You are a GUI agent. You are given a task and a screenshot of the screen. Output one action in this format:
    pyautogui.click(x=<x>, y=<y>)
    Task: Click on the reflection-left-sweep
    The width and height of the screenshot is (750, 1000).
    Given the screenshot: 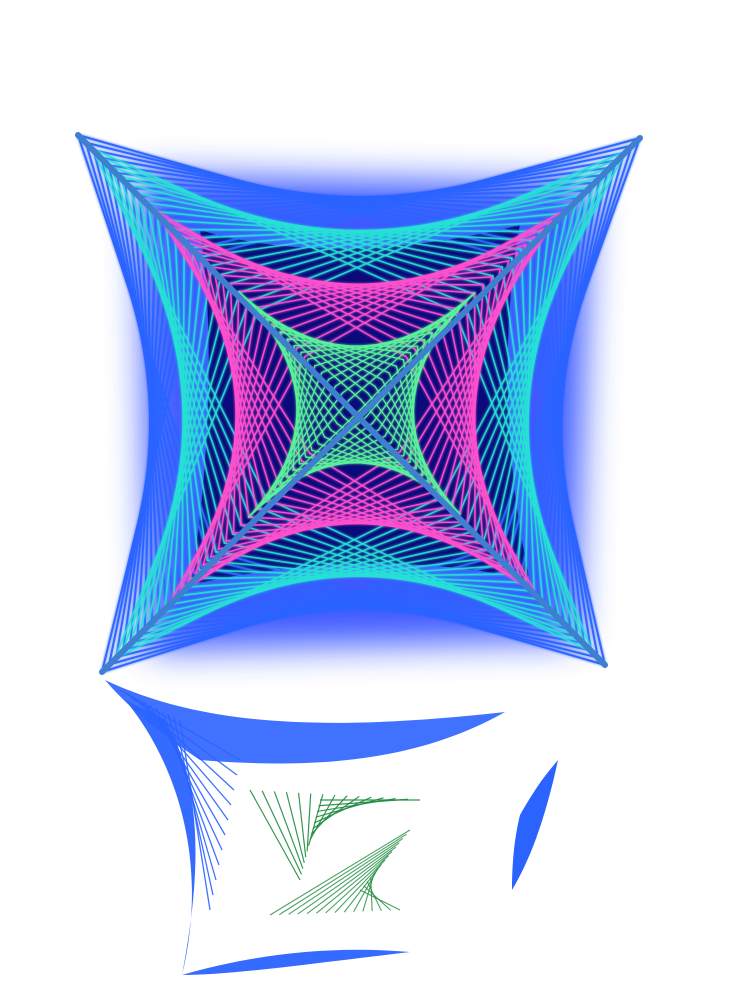 What is the action you would take?
    pyautogui.click(x=267, y=837)
    